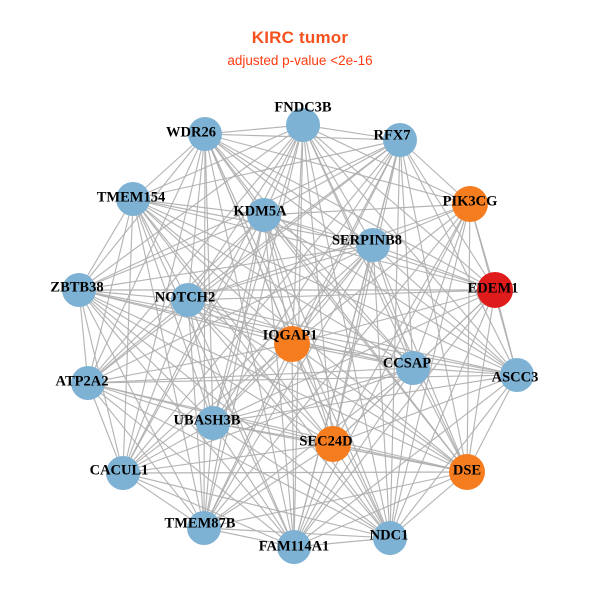  What do you see at coordinates (367, 240) in the screenshot?
I see `node-label-serpinb8: SERPINB8` at bounding box center [367, 240].